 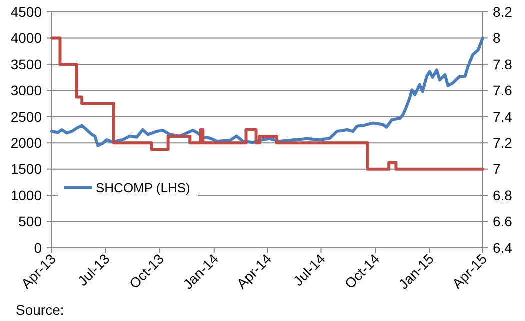 I want to click on y2-tick-label: 7, so click(x=497, y=169).